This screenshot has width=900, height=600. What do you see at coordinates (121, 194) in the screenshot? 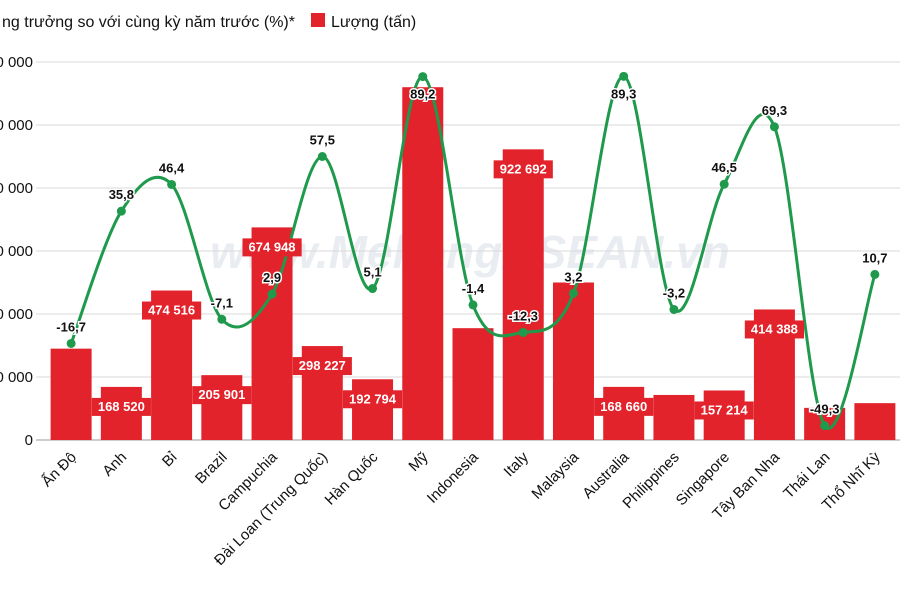
I see `growth-label: 35,8` at bounding box center [121, 194].